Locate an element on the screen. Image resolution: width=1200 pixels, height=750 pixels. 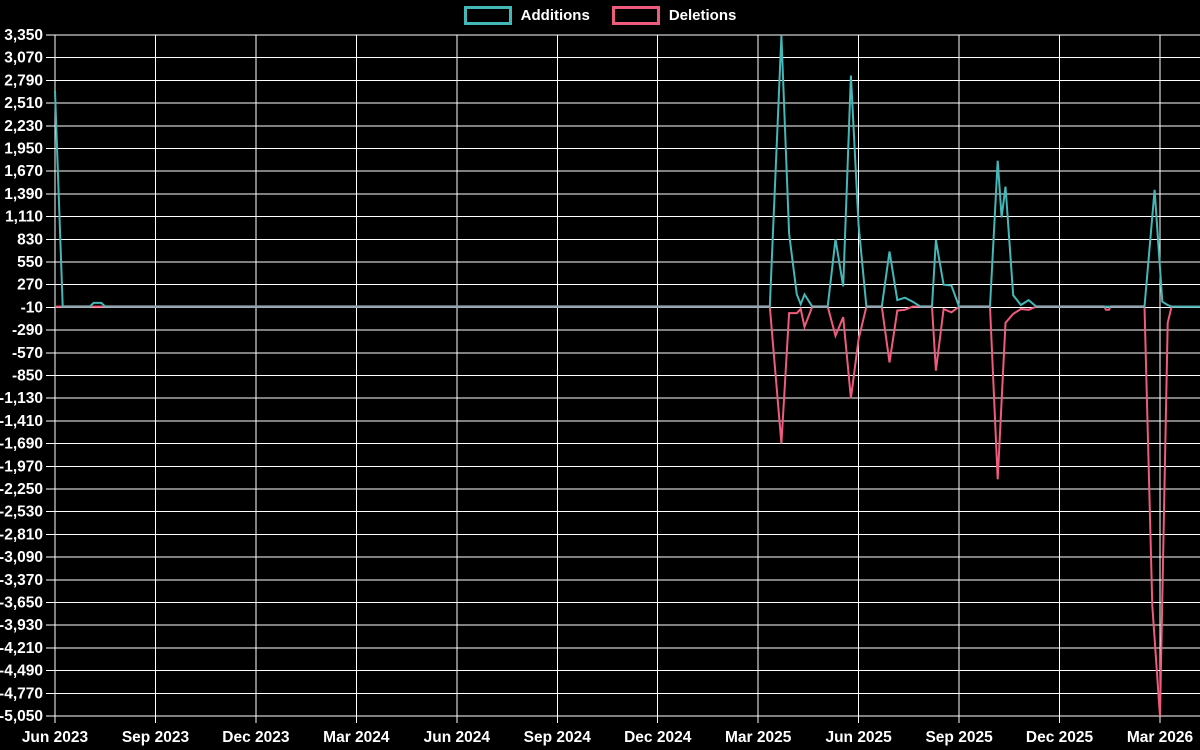
x-tick-label: Mar 2025 is located at coordinates (758, 737).